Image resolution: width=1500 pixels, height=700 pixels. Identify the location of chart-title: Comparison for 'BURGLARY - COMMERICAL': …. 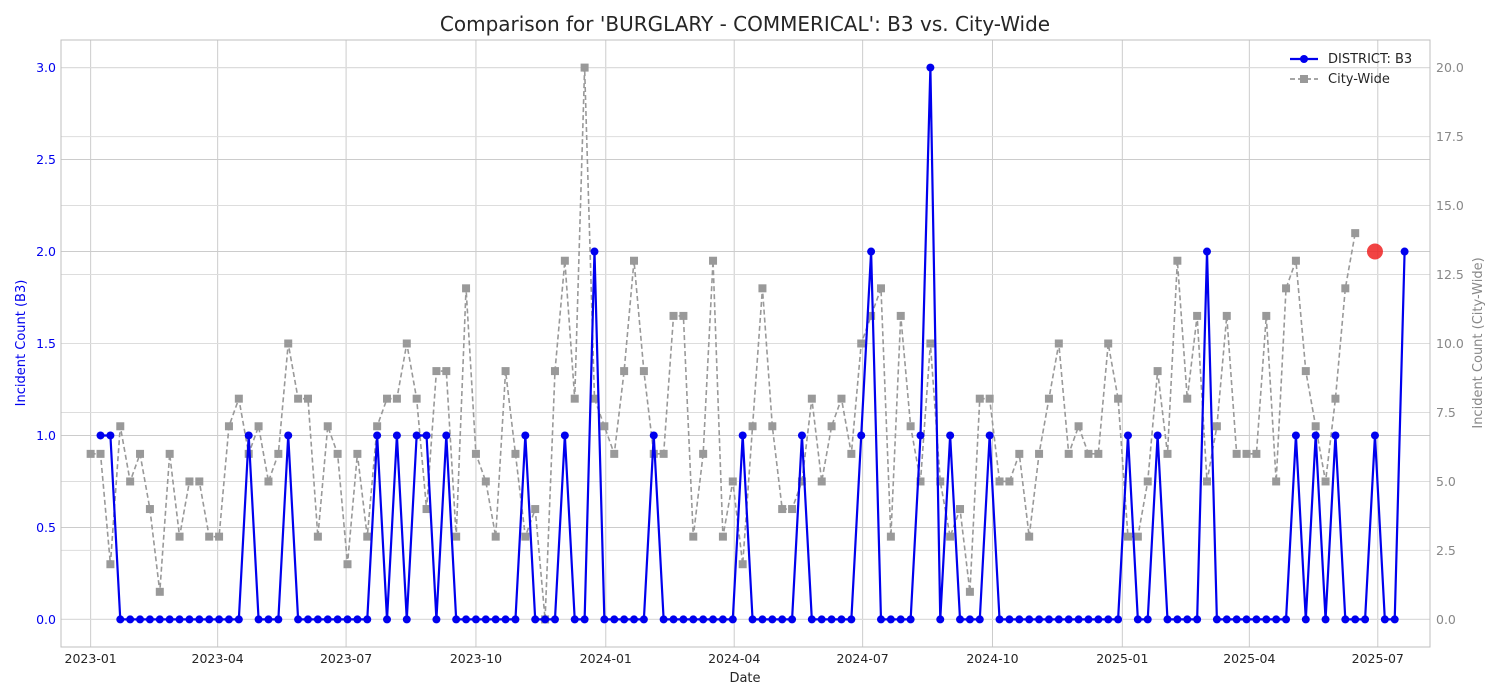
(745, 24).